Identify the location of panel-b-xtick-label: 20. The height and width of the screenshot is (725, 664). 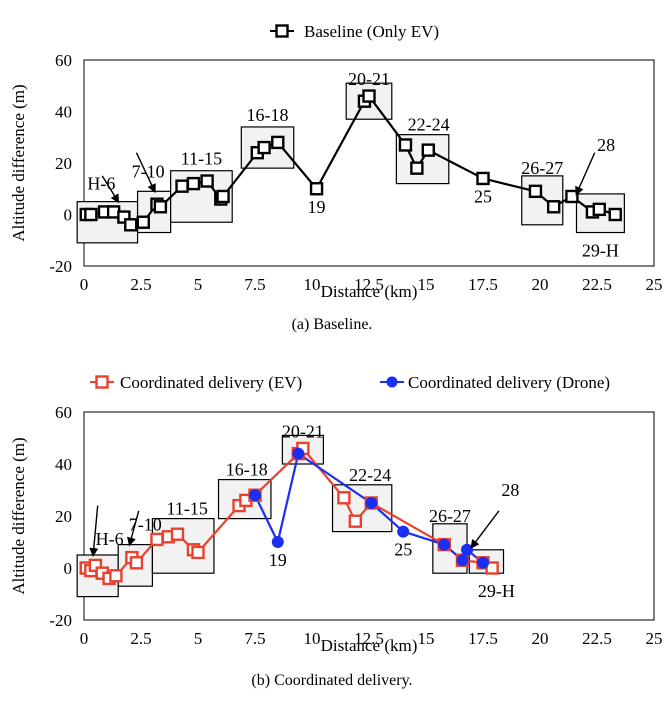
(540, 638).